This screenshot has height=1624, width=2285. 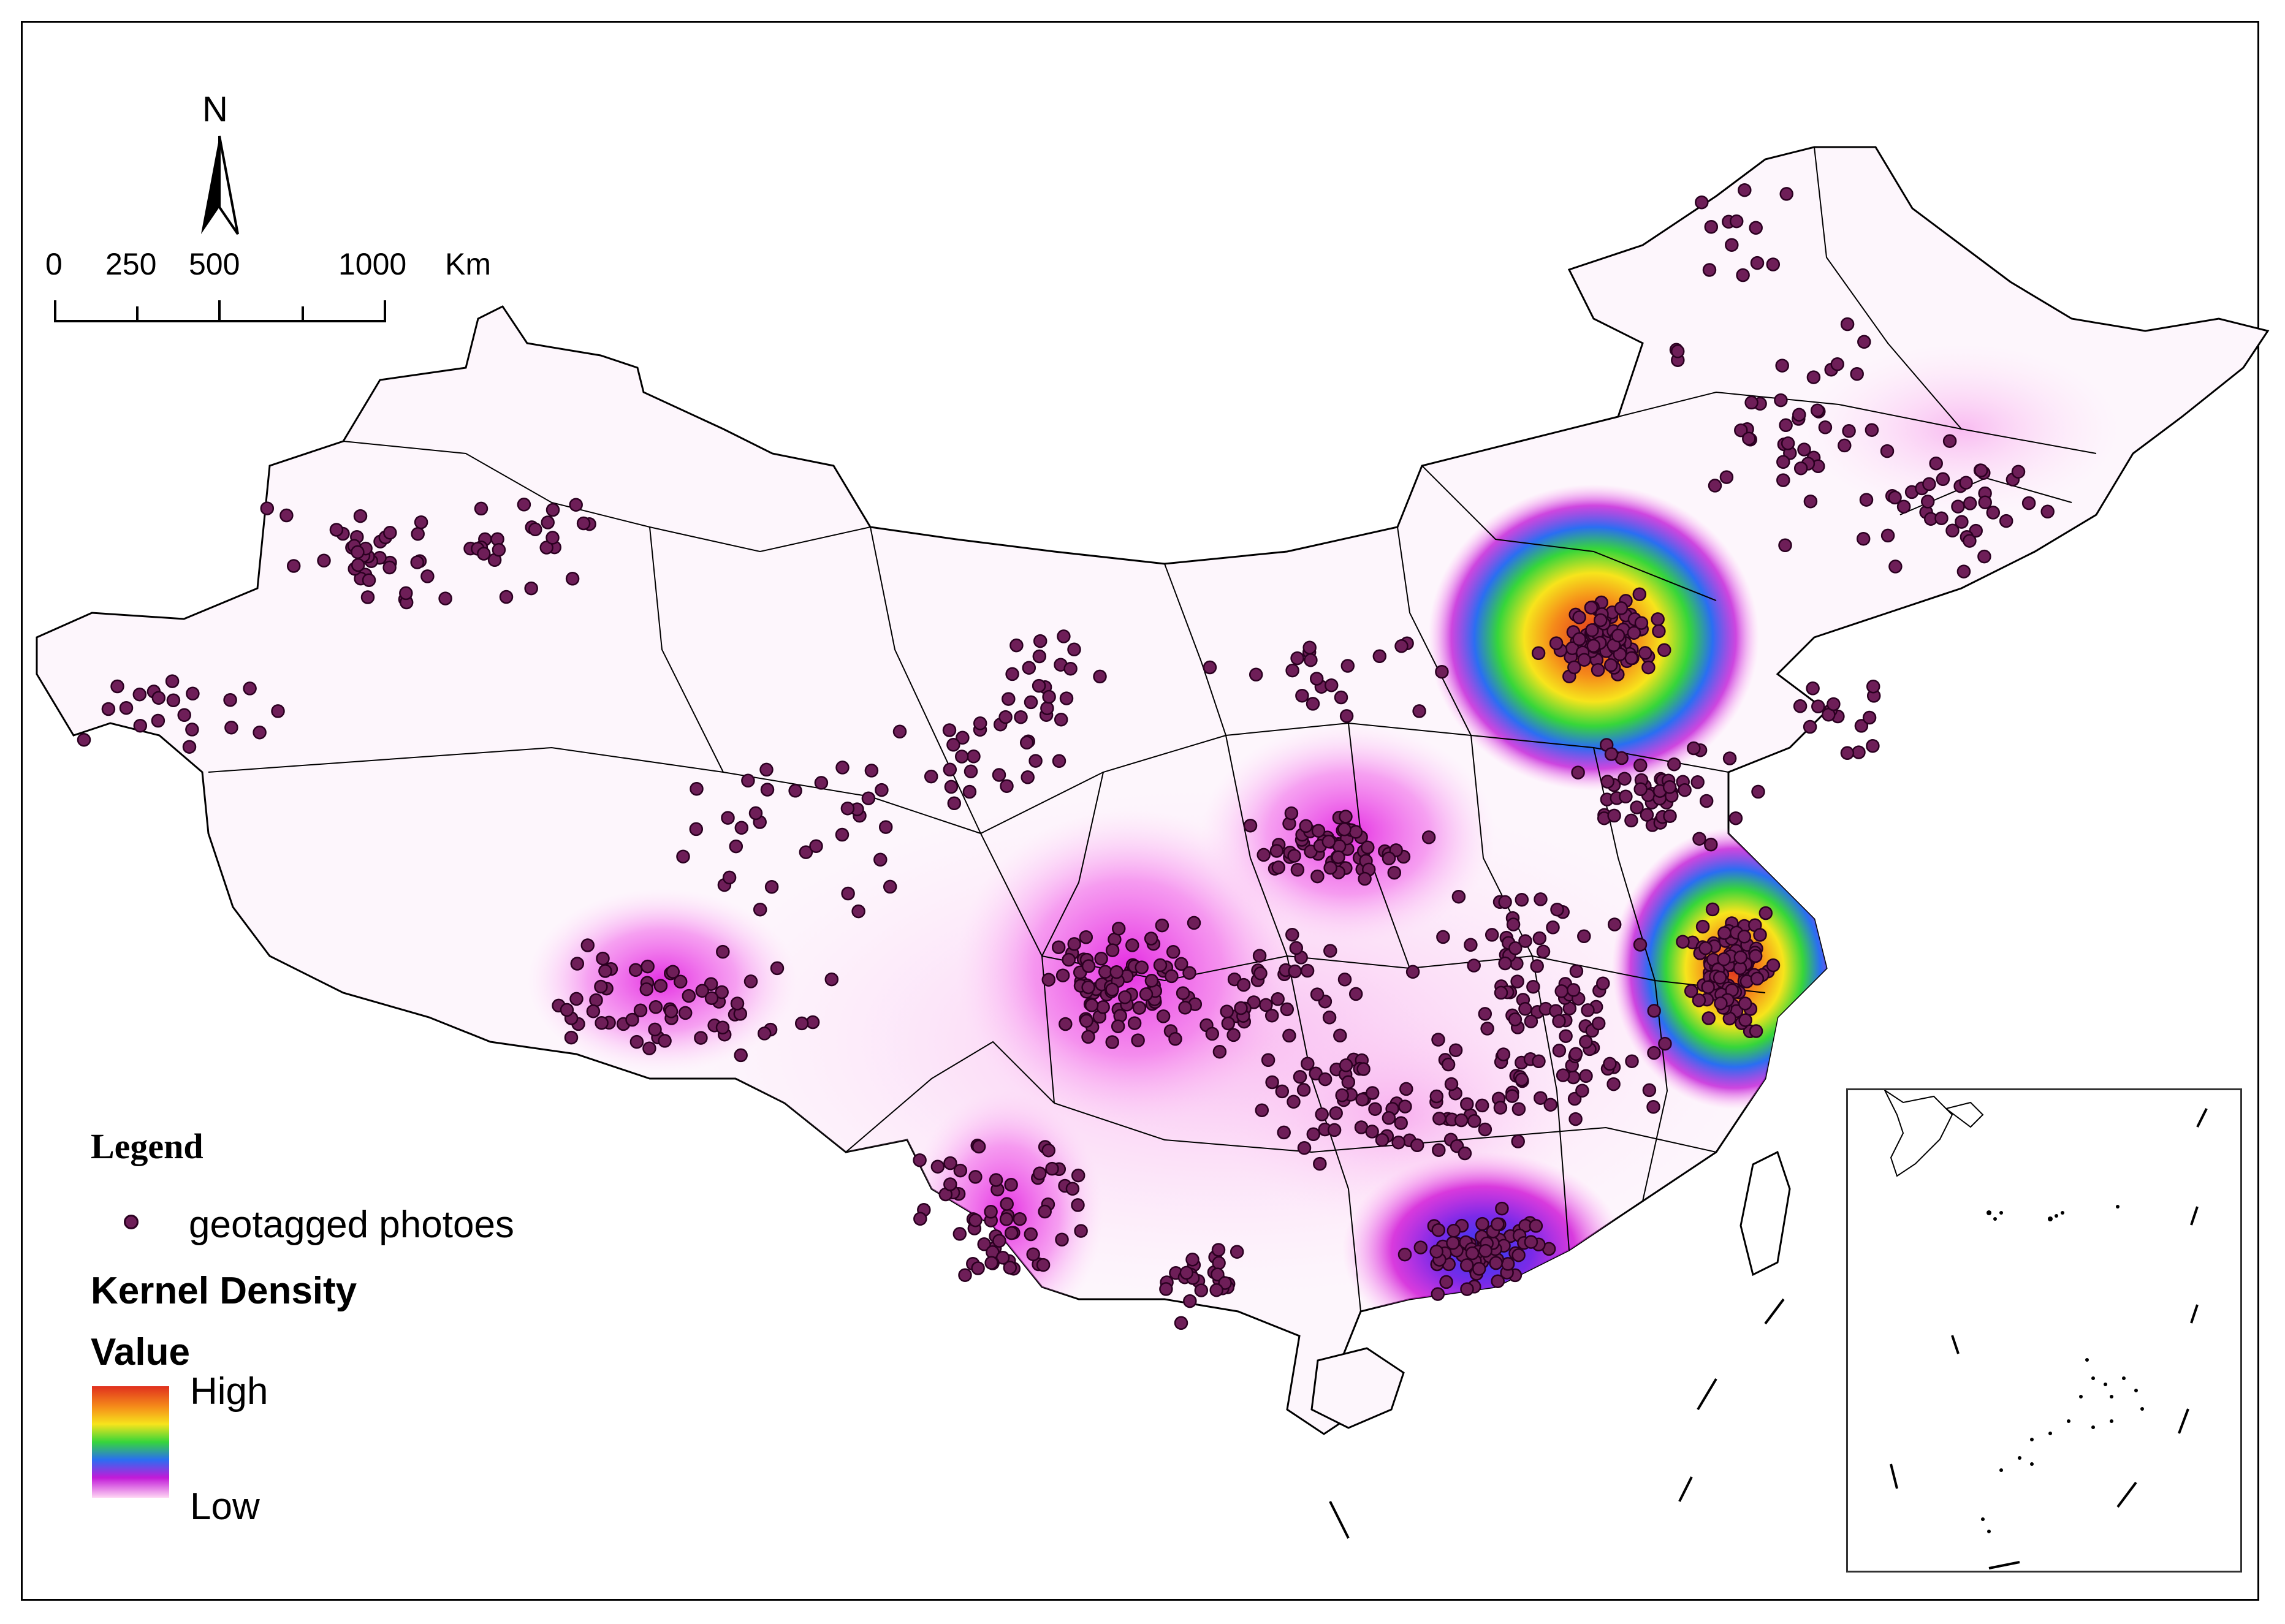 What do you see at coordinates (1557, 1418) in the screenshot?
I see `sea-boundary-marks` at bounding box center [1557, 1418].